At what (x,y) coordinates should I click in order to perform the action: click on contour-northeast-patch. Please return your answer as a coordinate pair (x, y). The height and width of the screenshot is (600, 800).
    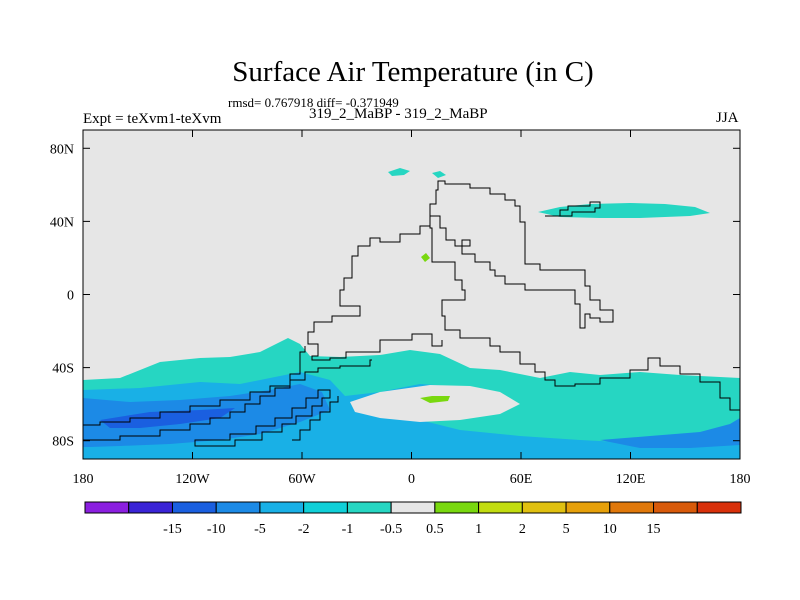
    Looking at the image, I should click on (624, 210).